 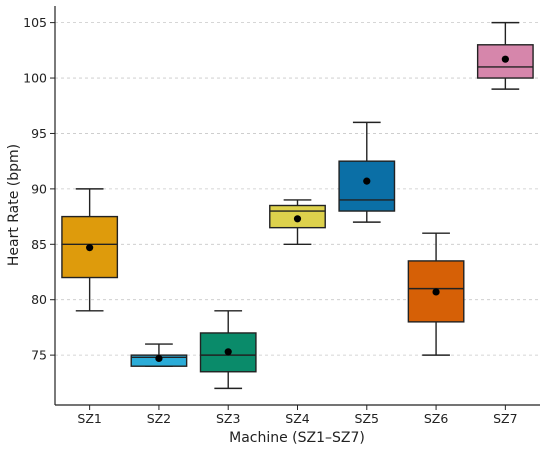 I want to click on box-group-sz7, so click(x=505, y=55).